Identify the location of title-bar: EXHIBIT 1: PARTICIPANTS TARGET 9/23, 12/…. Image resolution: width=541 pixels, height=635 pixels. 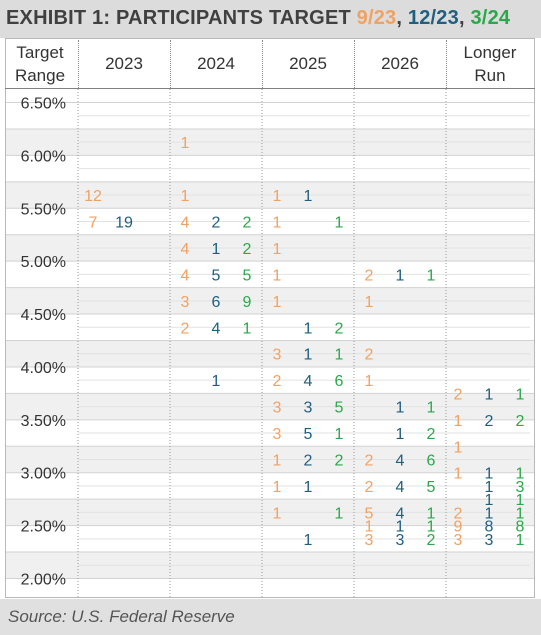
(270, 19).